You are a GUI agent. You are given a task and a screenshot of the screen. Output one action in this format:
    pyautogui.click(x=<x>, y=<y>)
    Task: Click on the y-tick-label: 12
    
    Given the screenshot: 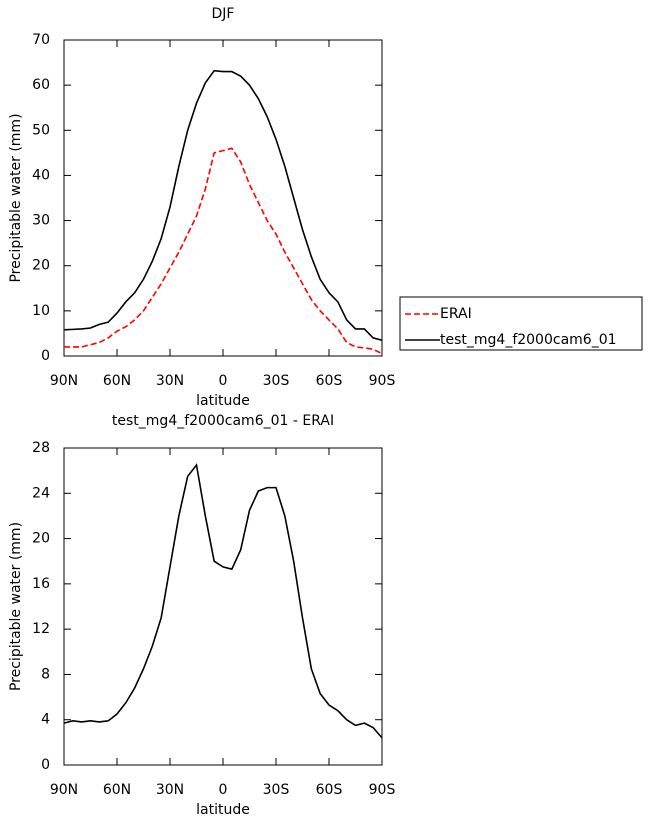 What is the action you would take?
    pyautogui.click(x=41, y=629)
    